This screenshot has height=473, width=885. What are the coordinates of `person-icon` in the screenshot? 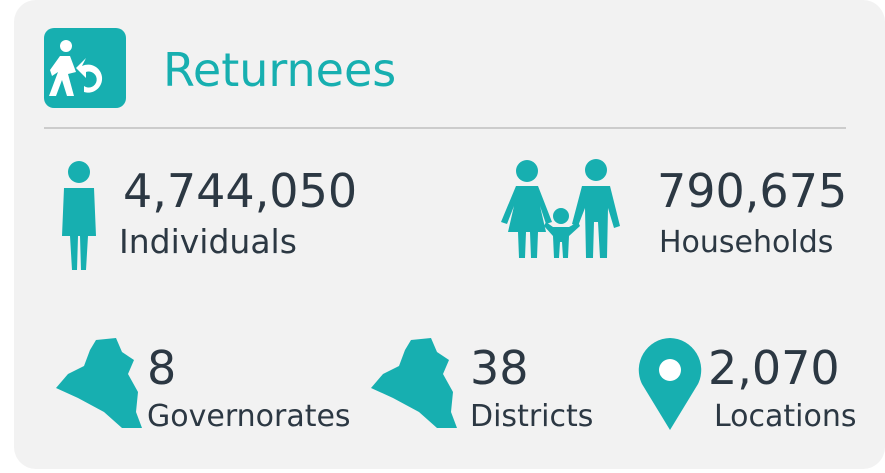 It's located at (79, 215).